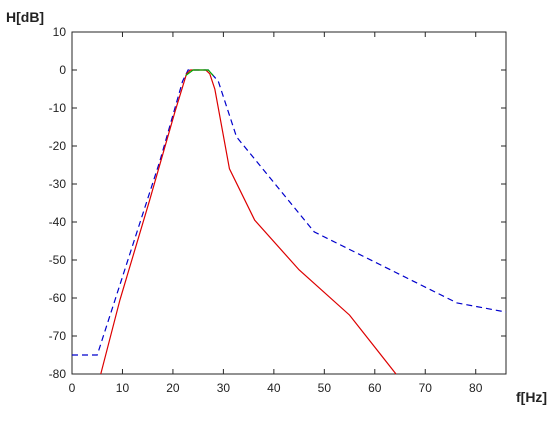 The image size is (560, 425). What do you see at coordinates (199, 73) in the screenshot?
I see `line-series` at bounding box center [199, 73].